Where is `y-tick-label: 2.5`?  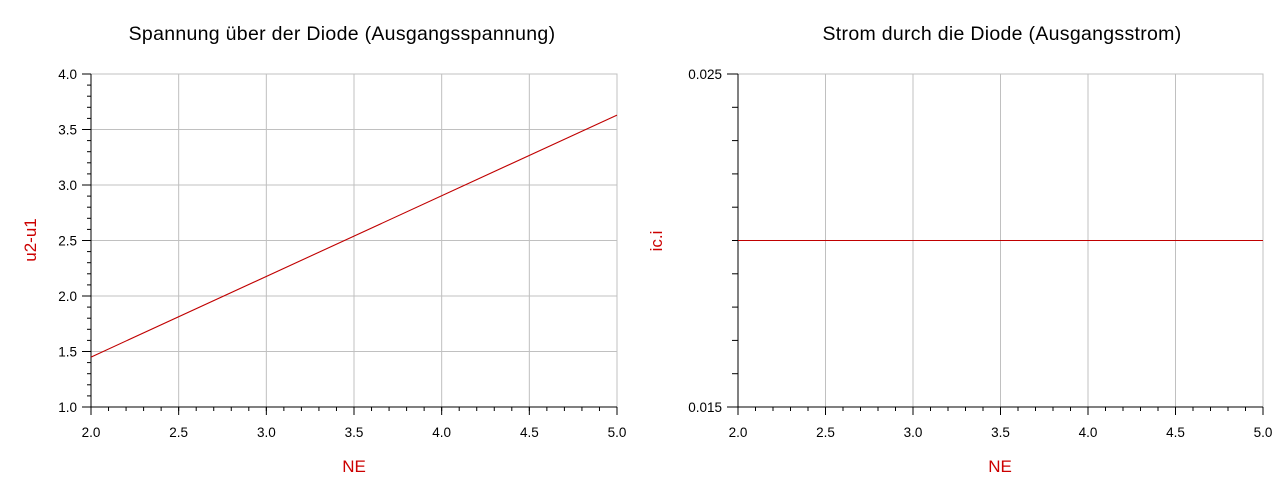 y-tick-label: 2.5 is located at coordinates (67, 241).